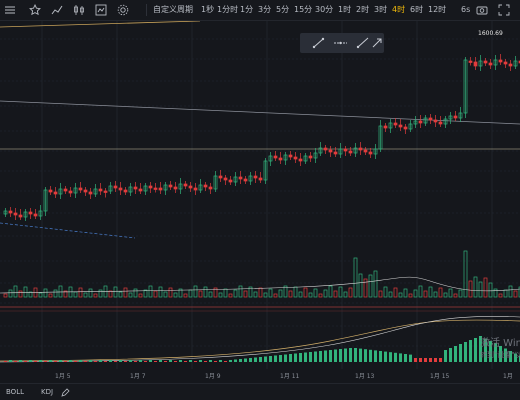 The width and height of the screenshot is (520, 400). Describe the element at coordinates (340, 43) in the screenshot. I see `horizontal-line-icon` at that location.